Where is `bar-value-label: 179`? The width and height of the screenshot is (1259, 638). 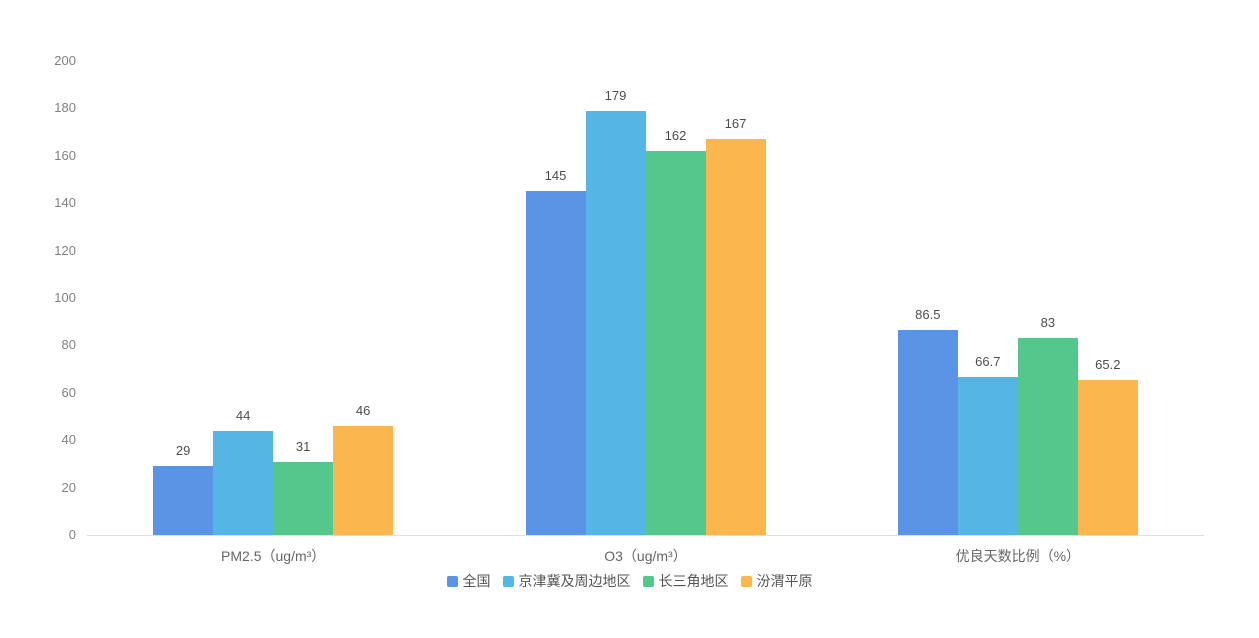
bar-value-label: 179 is located at coordinates (615, 95).